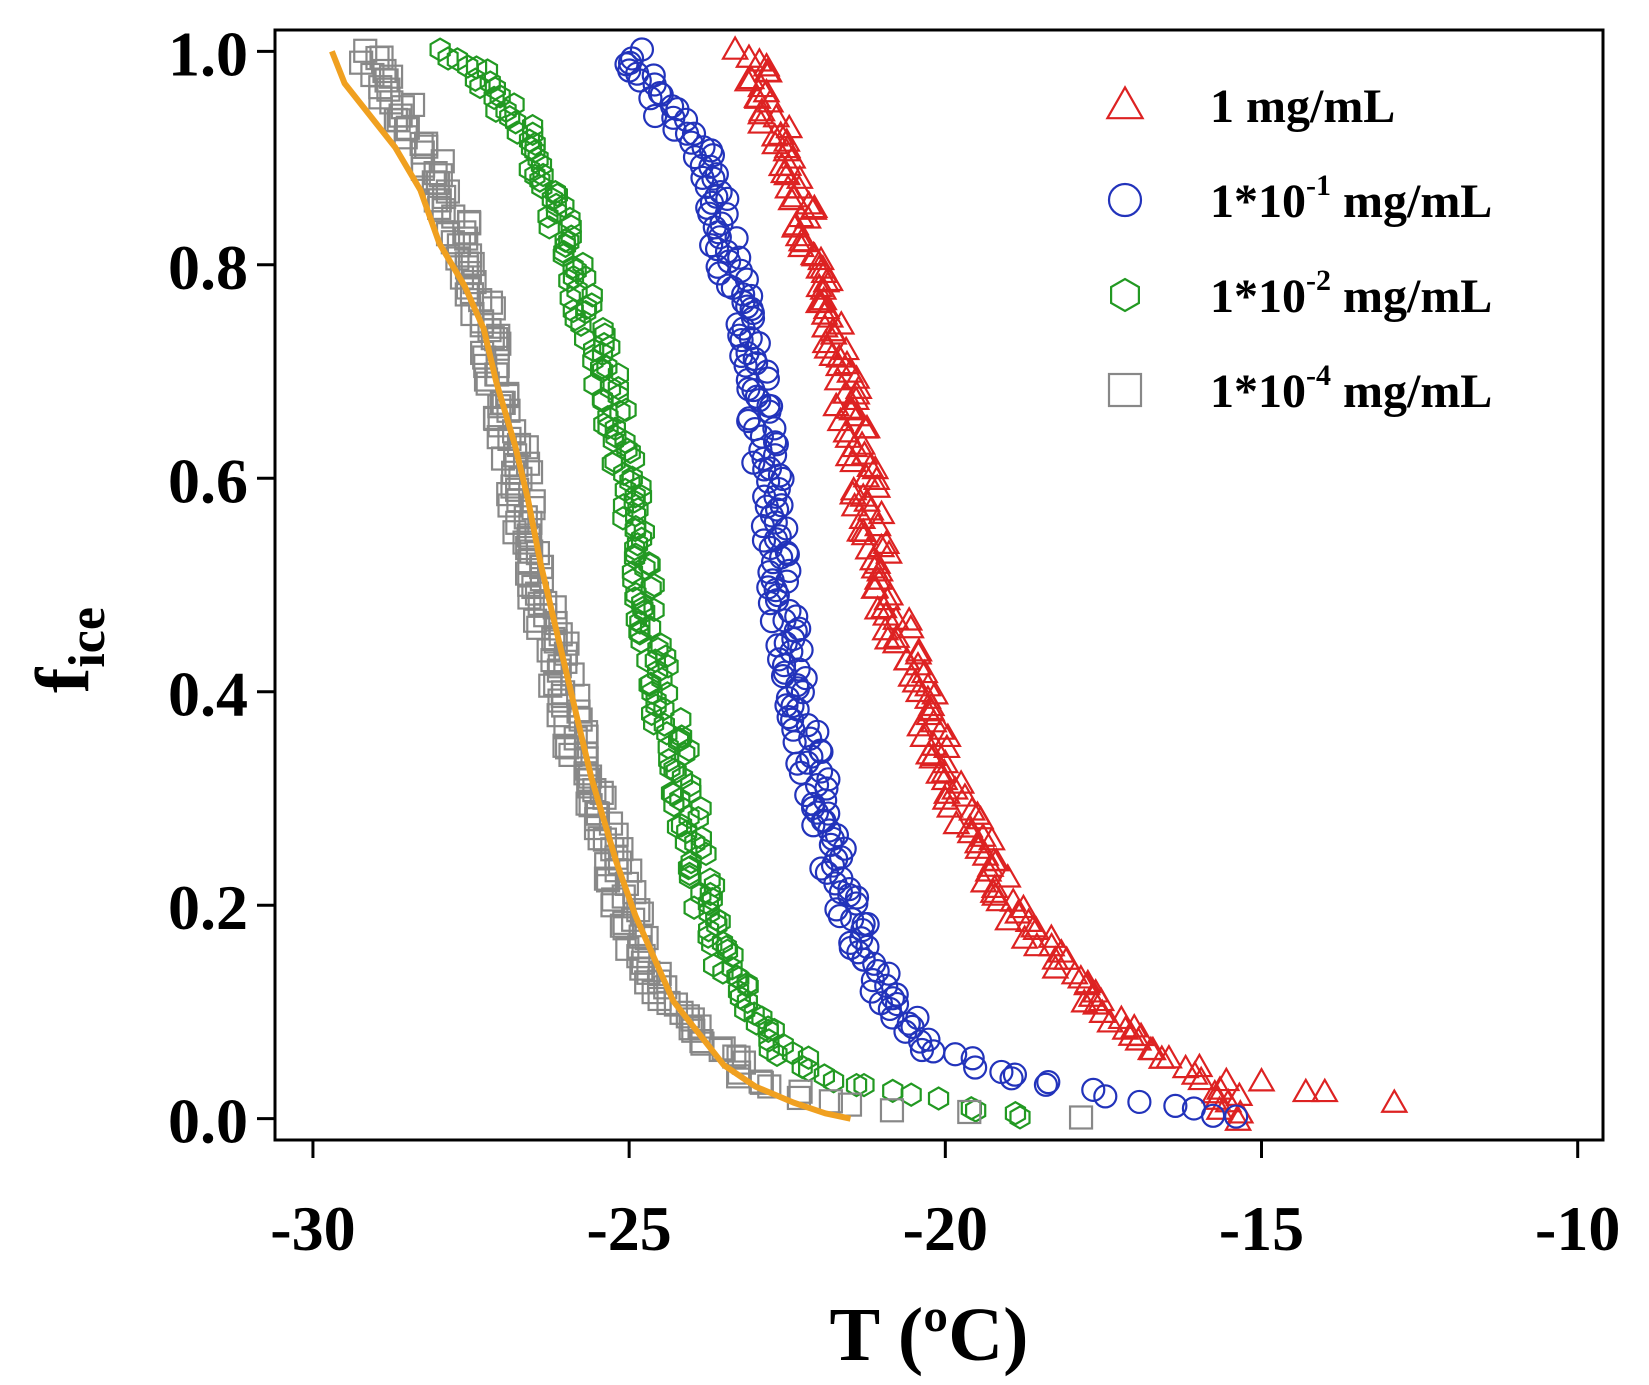 Image resolution: width=1649 pixels, height=1385 pixels. I want to click on legend-label-main: 1 mg/mL, so click(1302, 106).